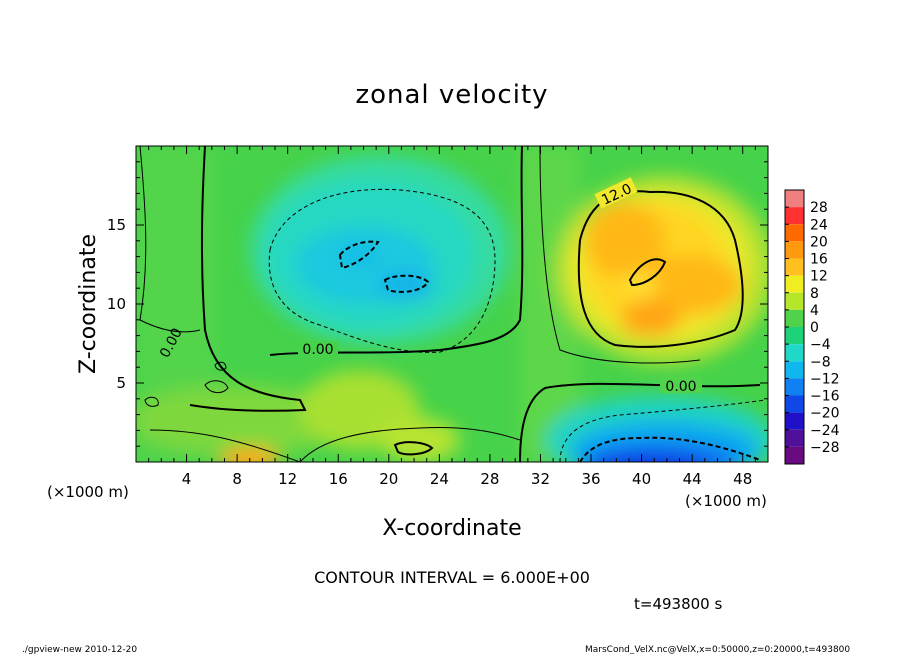 The width and height of the screenshot is (904, 654). I want to click on colorbar-label: −24, so click(825, 431).